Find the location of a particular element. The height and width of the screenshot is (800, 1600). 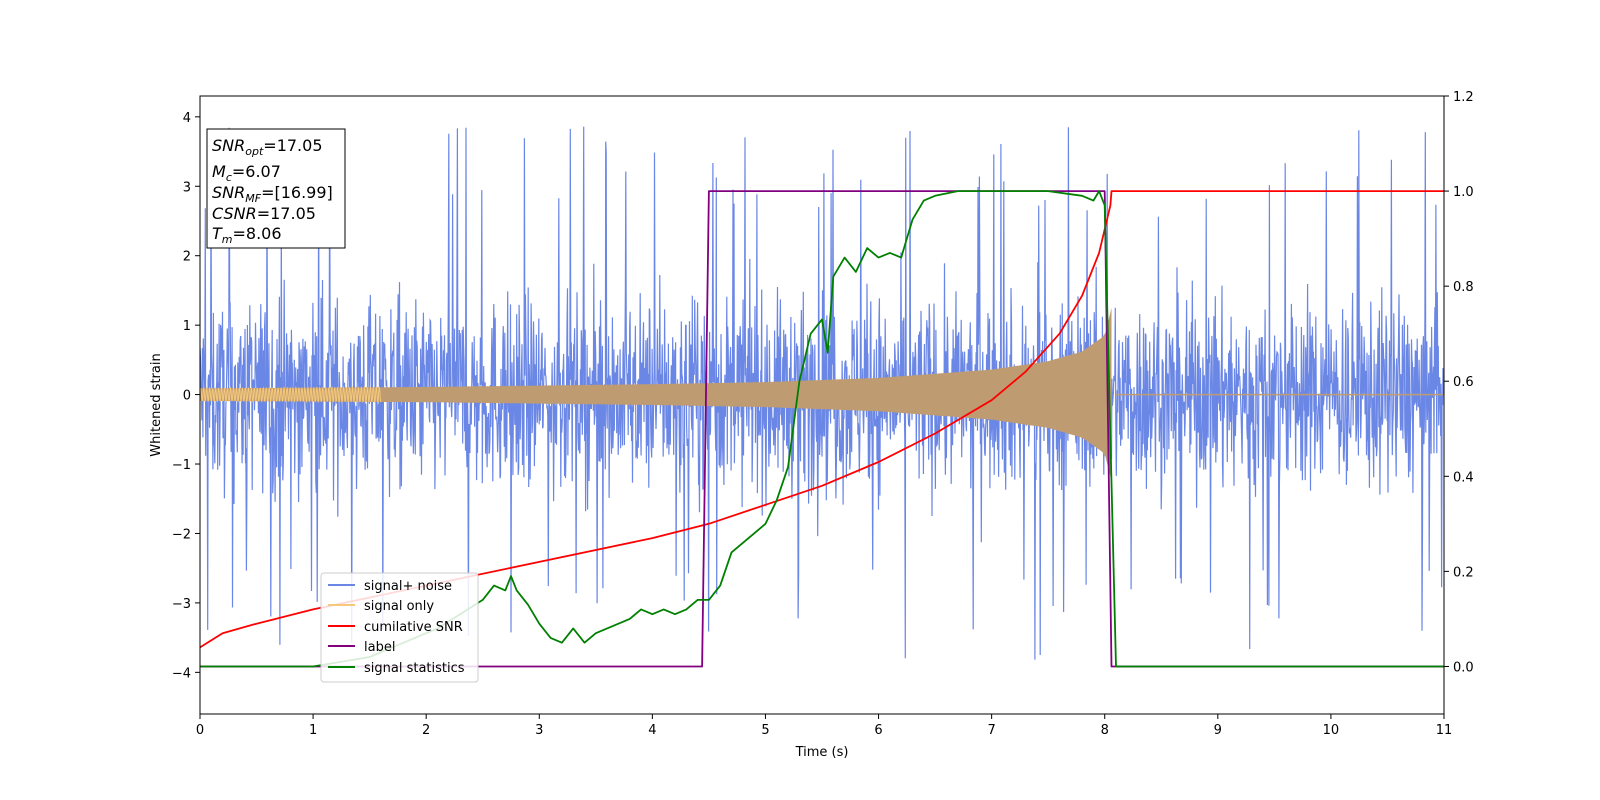

x-tick-label: 2 is located at coordinates (426, 730).